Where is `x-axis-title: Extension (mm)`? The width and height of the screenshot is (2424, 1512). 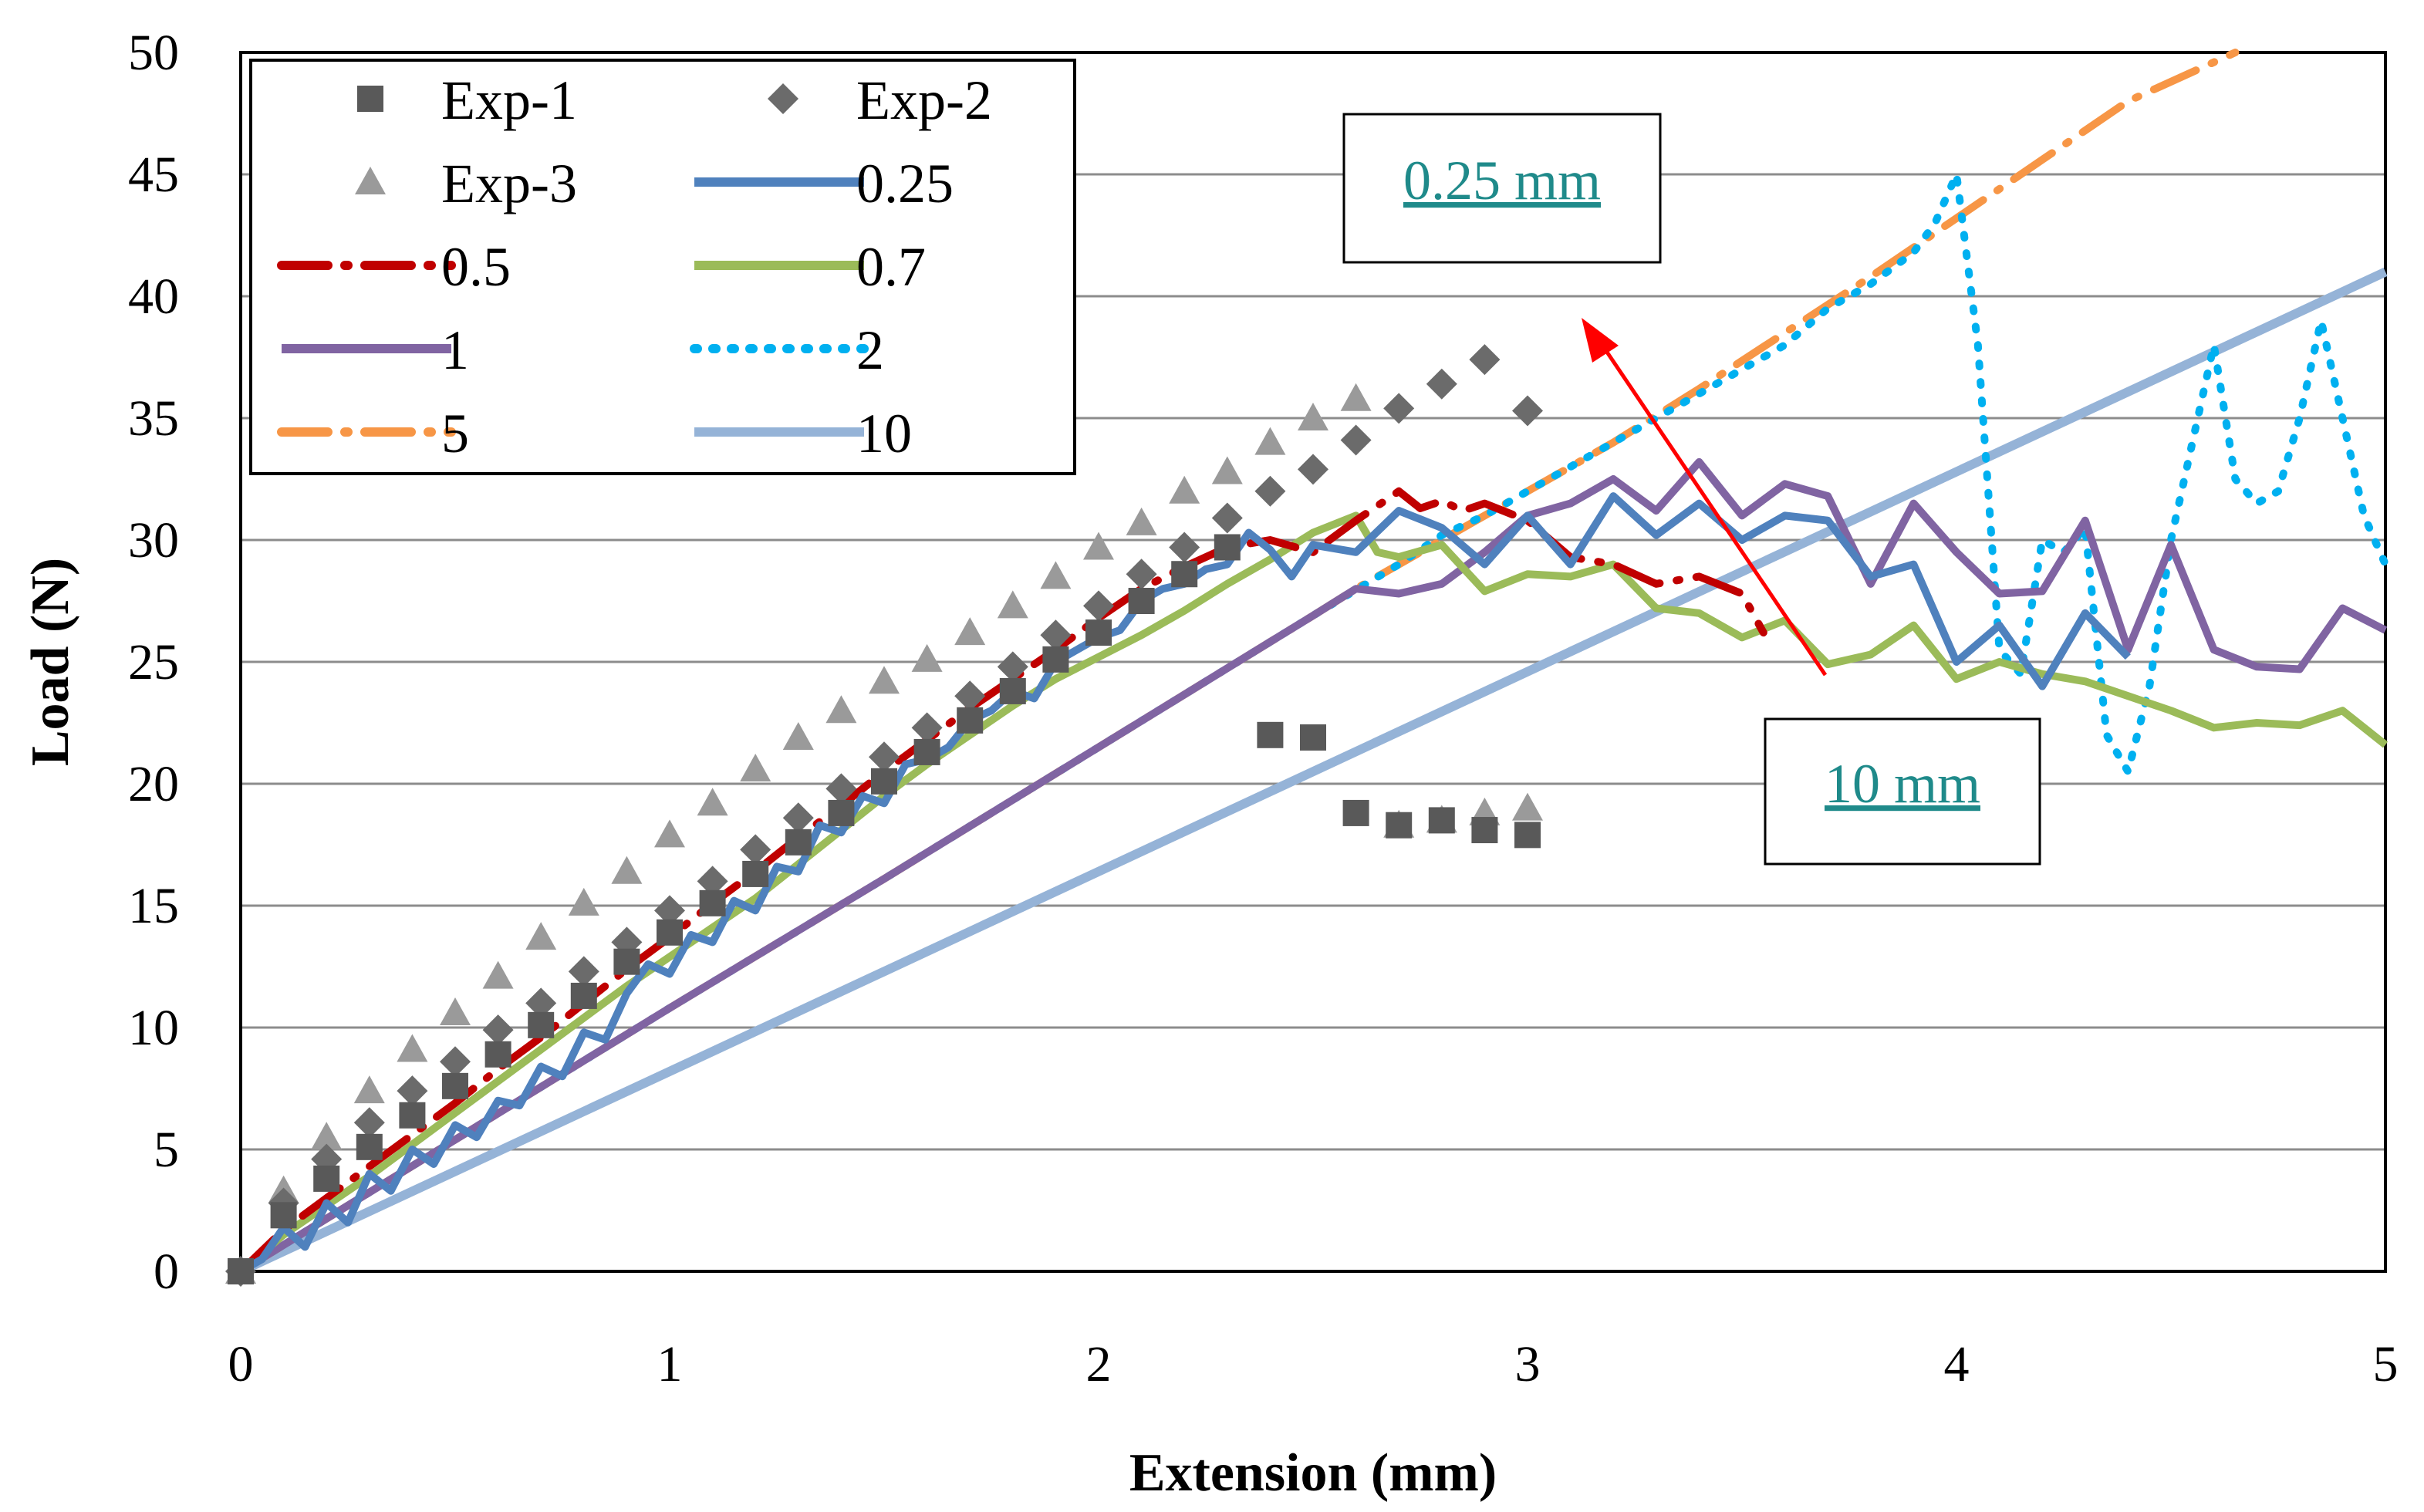
x-axis-title: Extension (mm) is located at coordinates (1313, 1473).